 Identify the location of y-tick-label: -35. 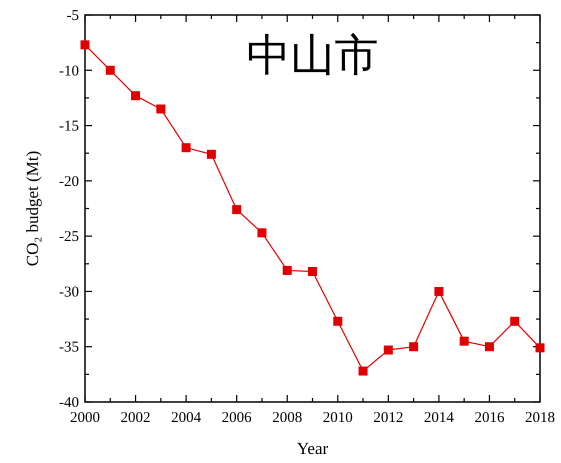
(69, 348).